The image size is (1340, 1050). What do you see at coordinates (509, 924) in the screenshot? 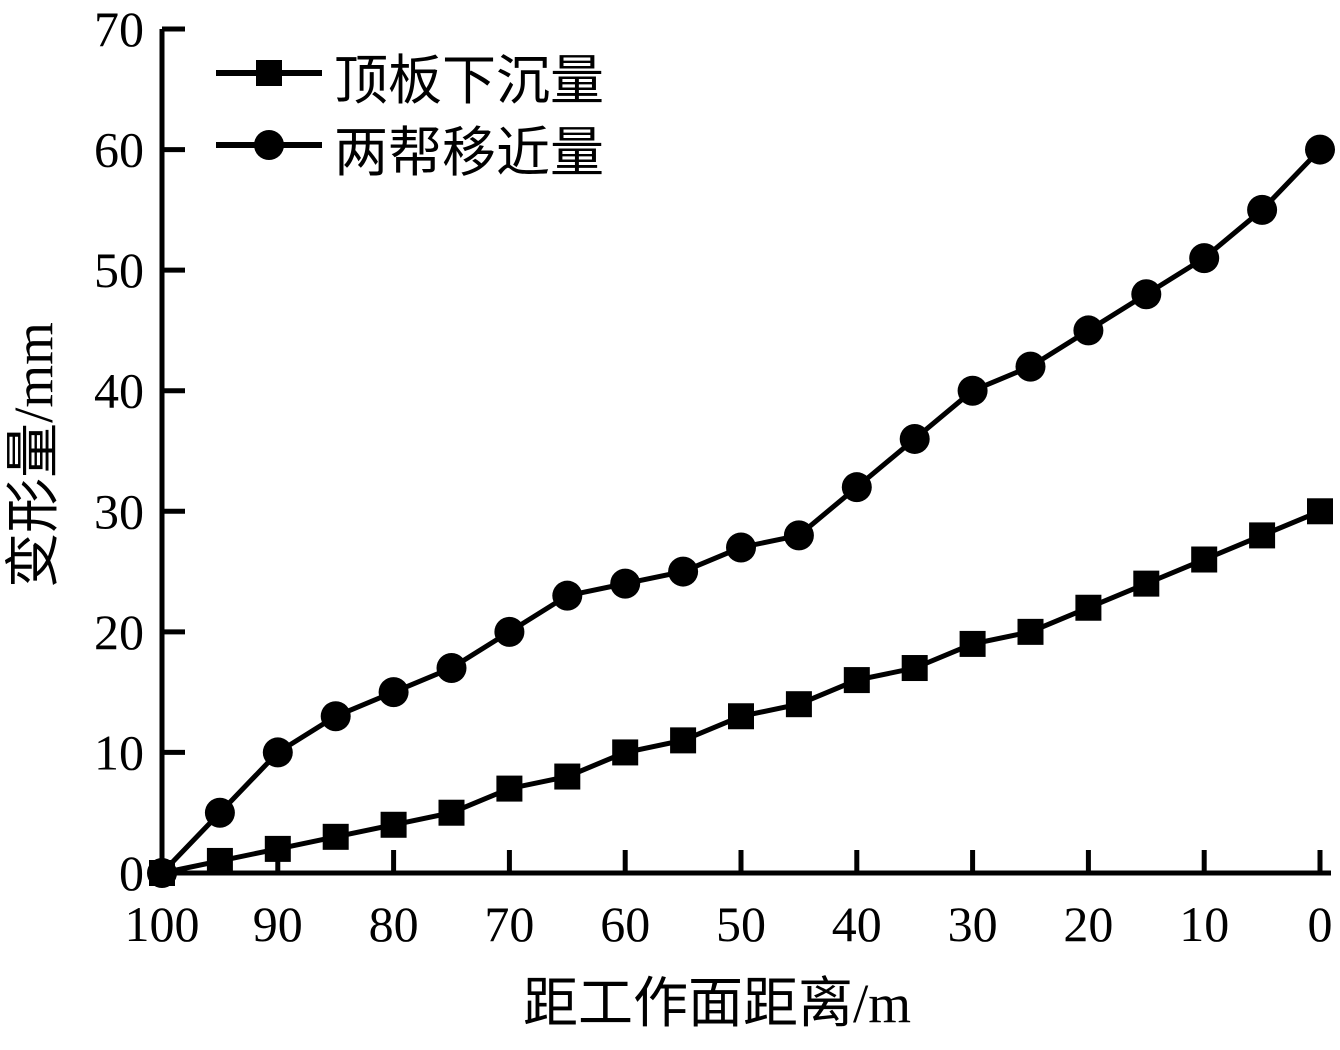
I see `x-tick-label: 70` at bounding box center [509, 924].